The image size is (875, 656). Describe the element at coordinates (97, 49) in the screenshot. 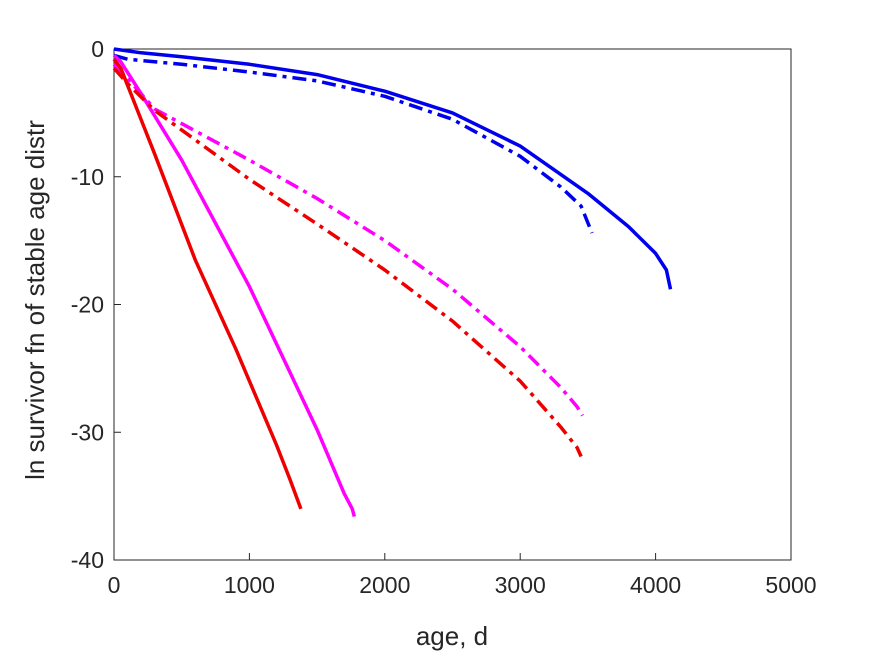

I see `y-tick-label: 0` at that location.